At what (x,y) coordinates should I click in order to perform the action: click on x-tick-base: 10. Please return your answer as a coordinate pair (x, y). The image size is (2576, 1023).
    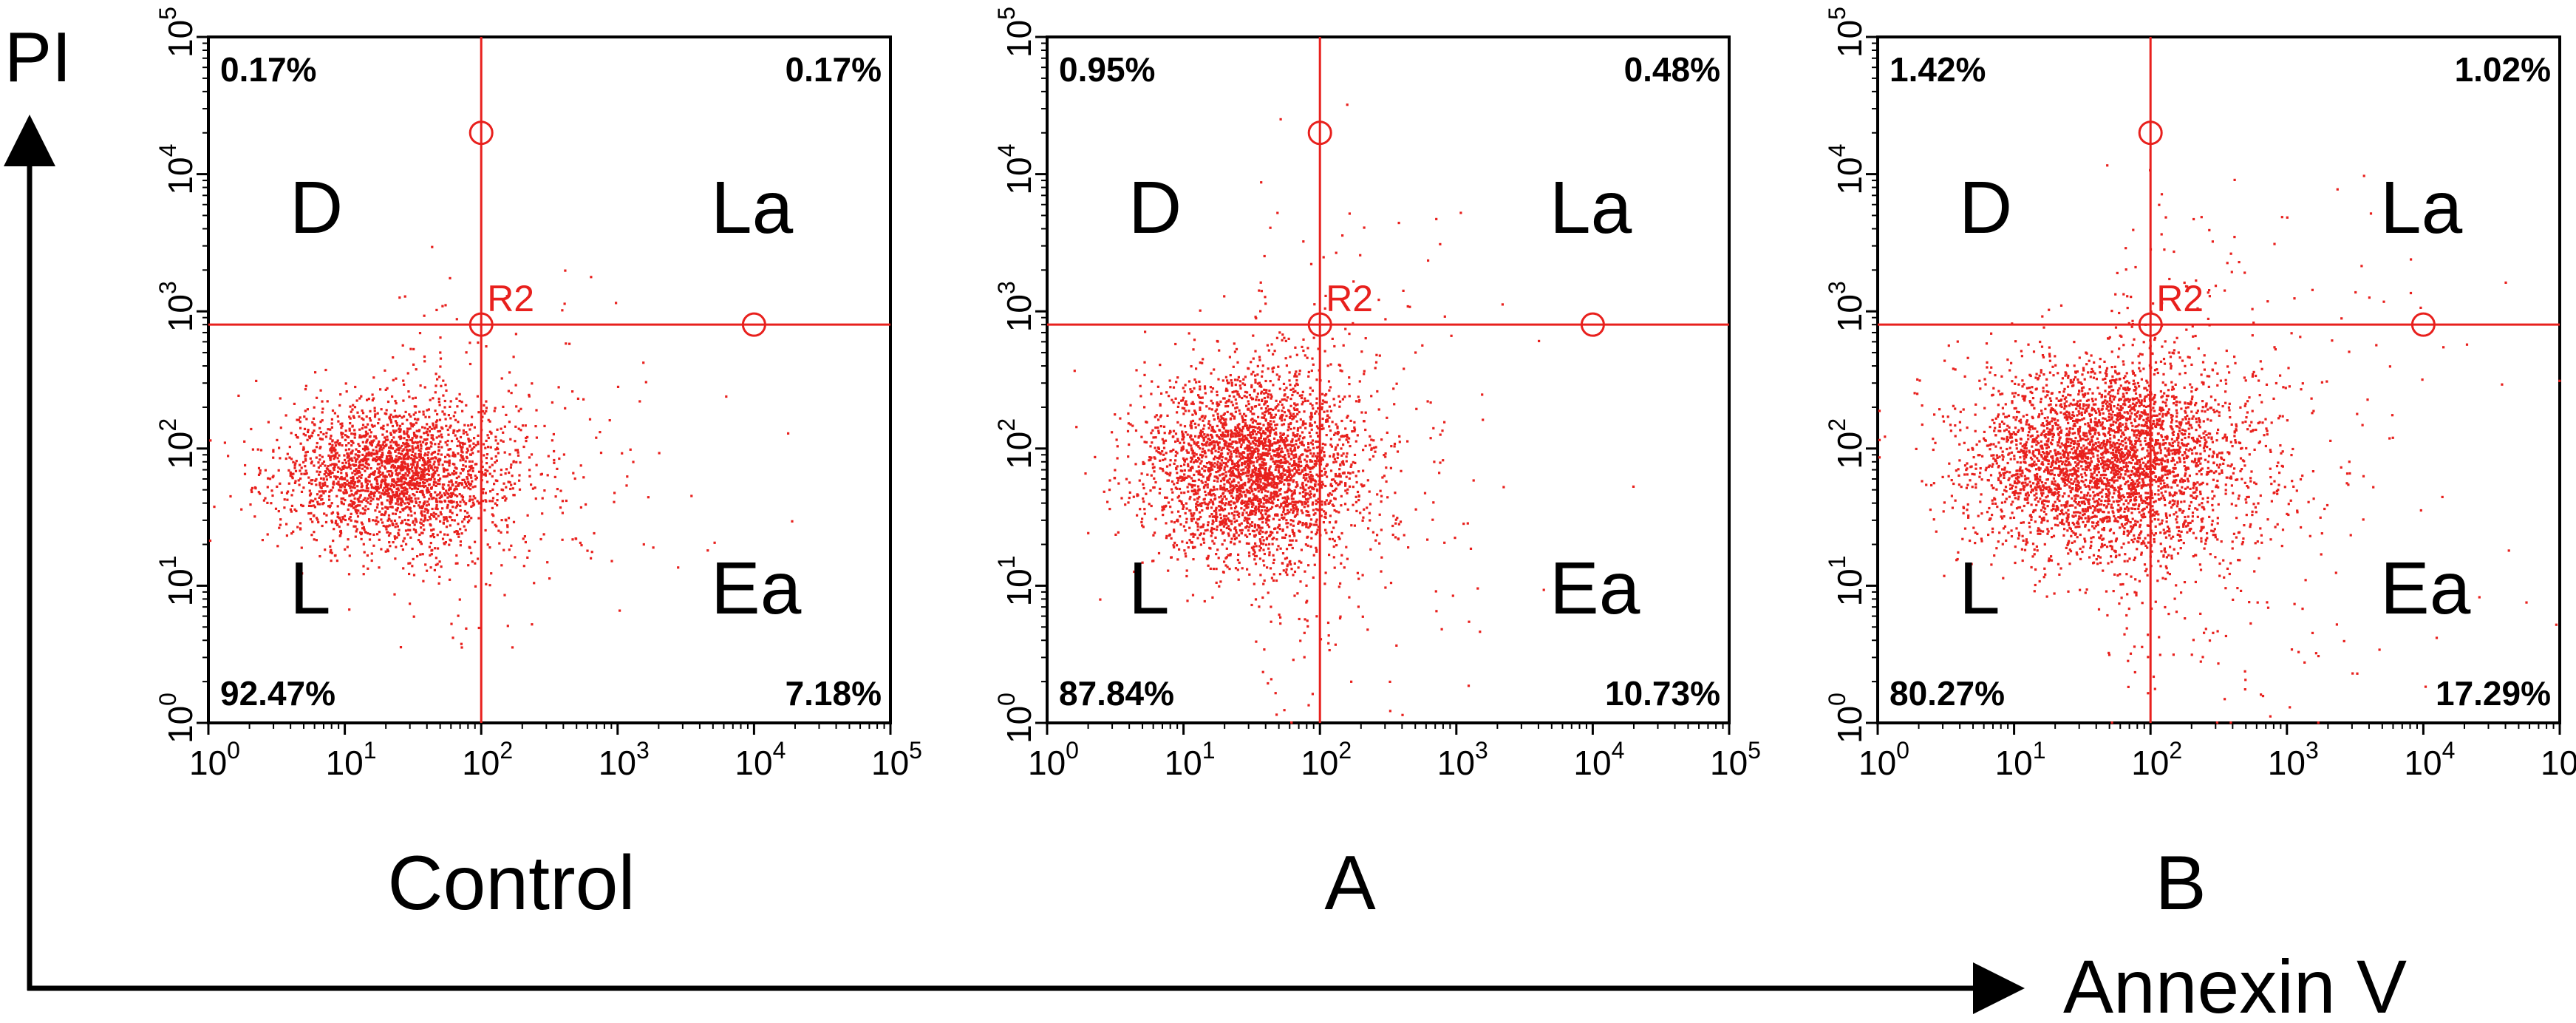
    Looking at the image, I should click on (753, 763).